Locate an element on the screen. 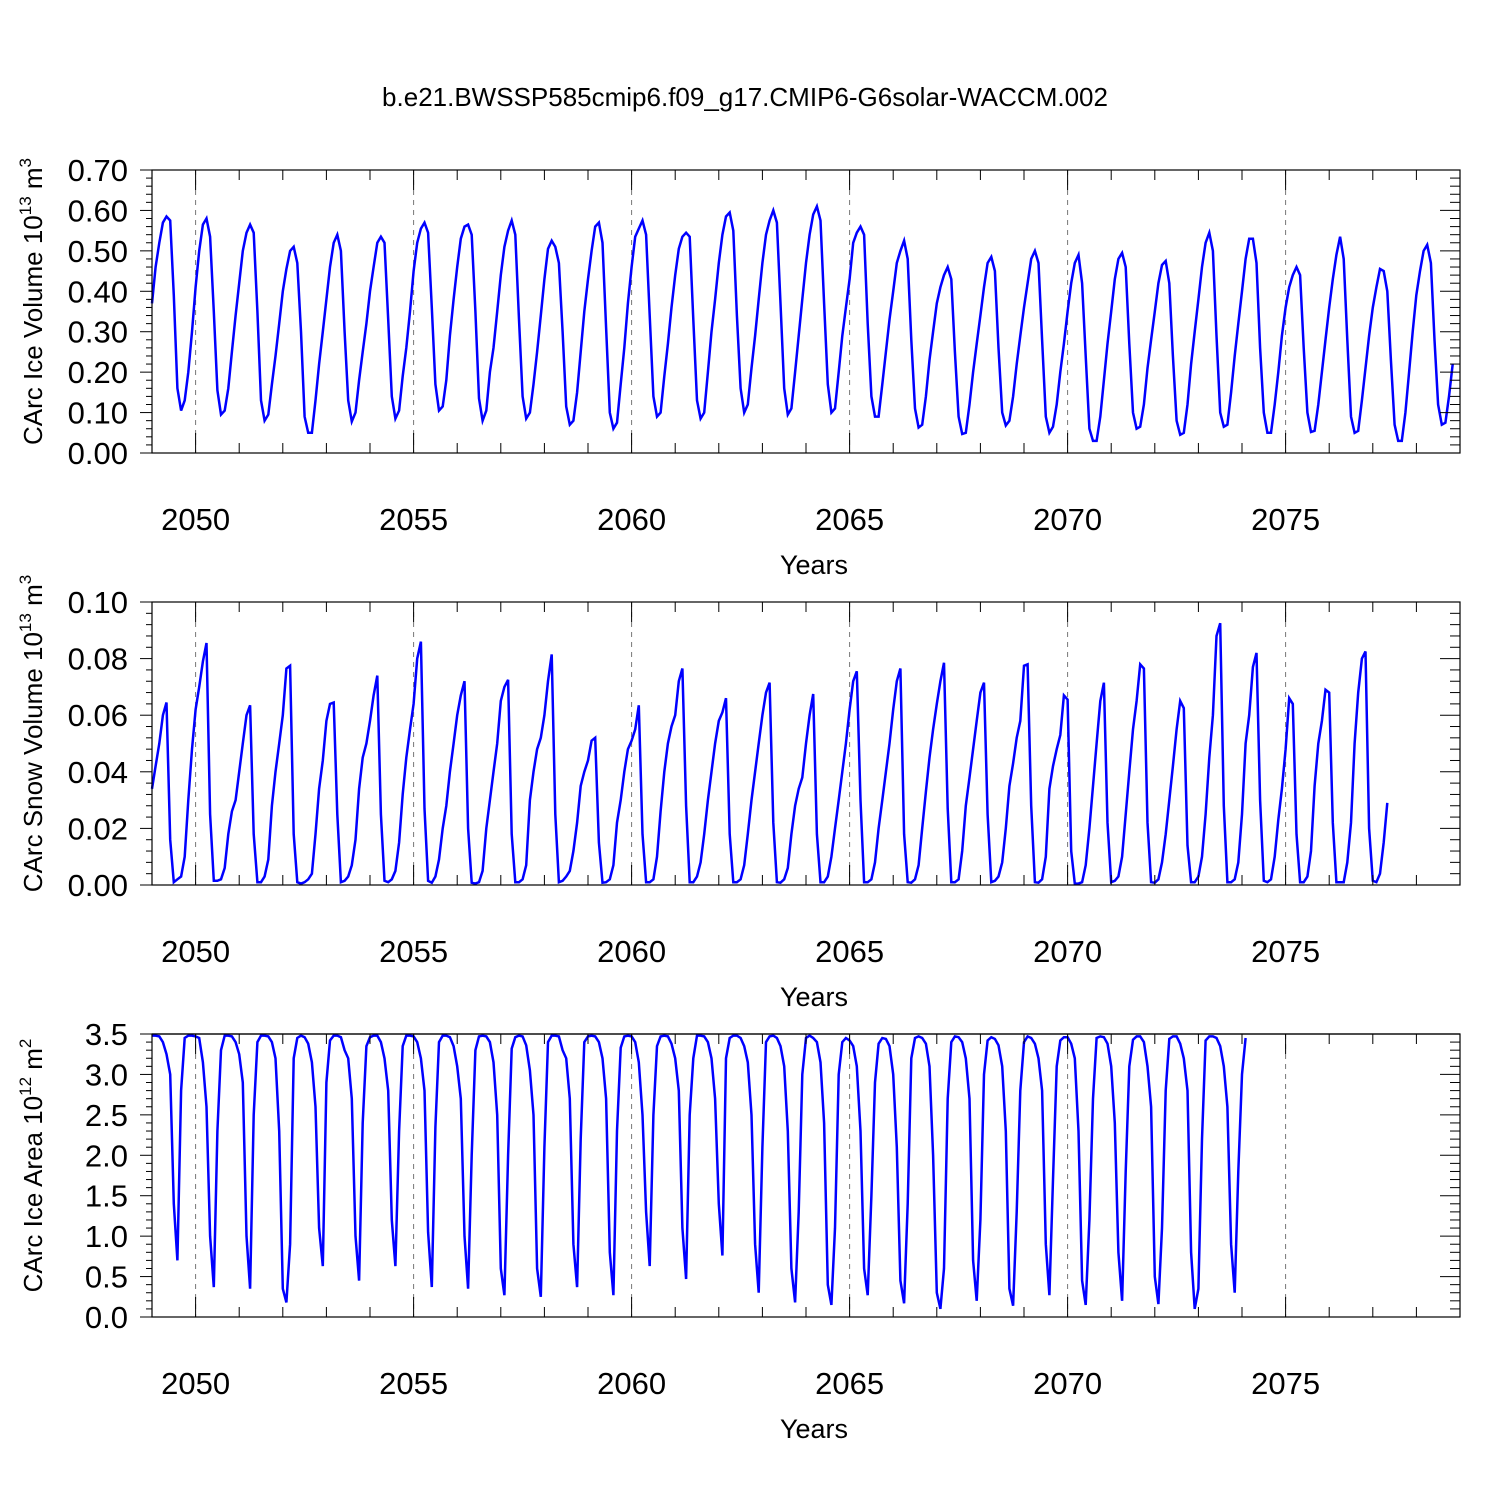  ice-volume-x-tick-label: 2070 is located at coordinates (1067, 519).